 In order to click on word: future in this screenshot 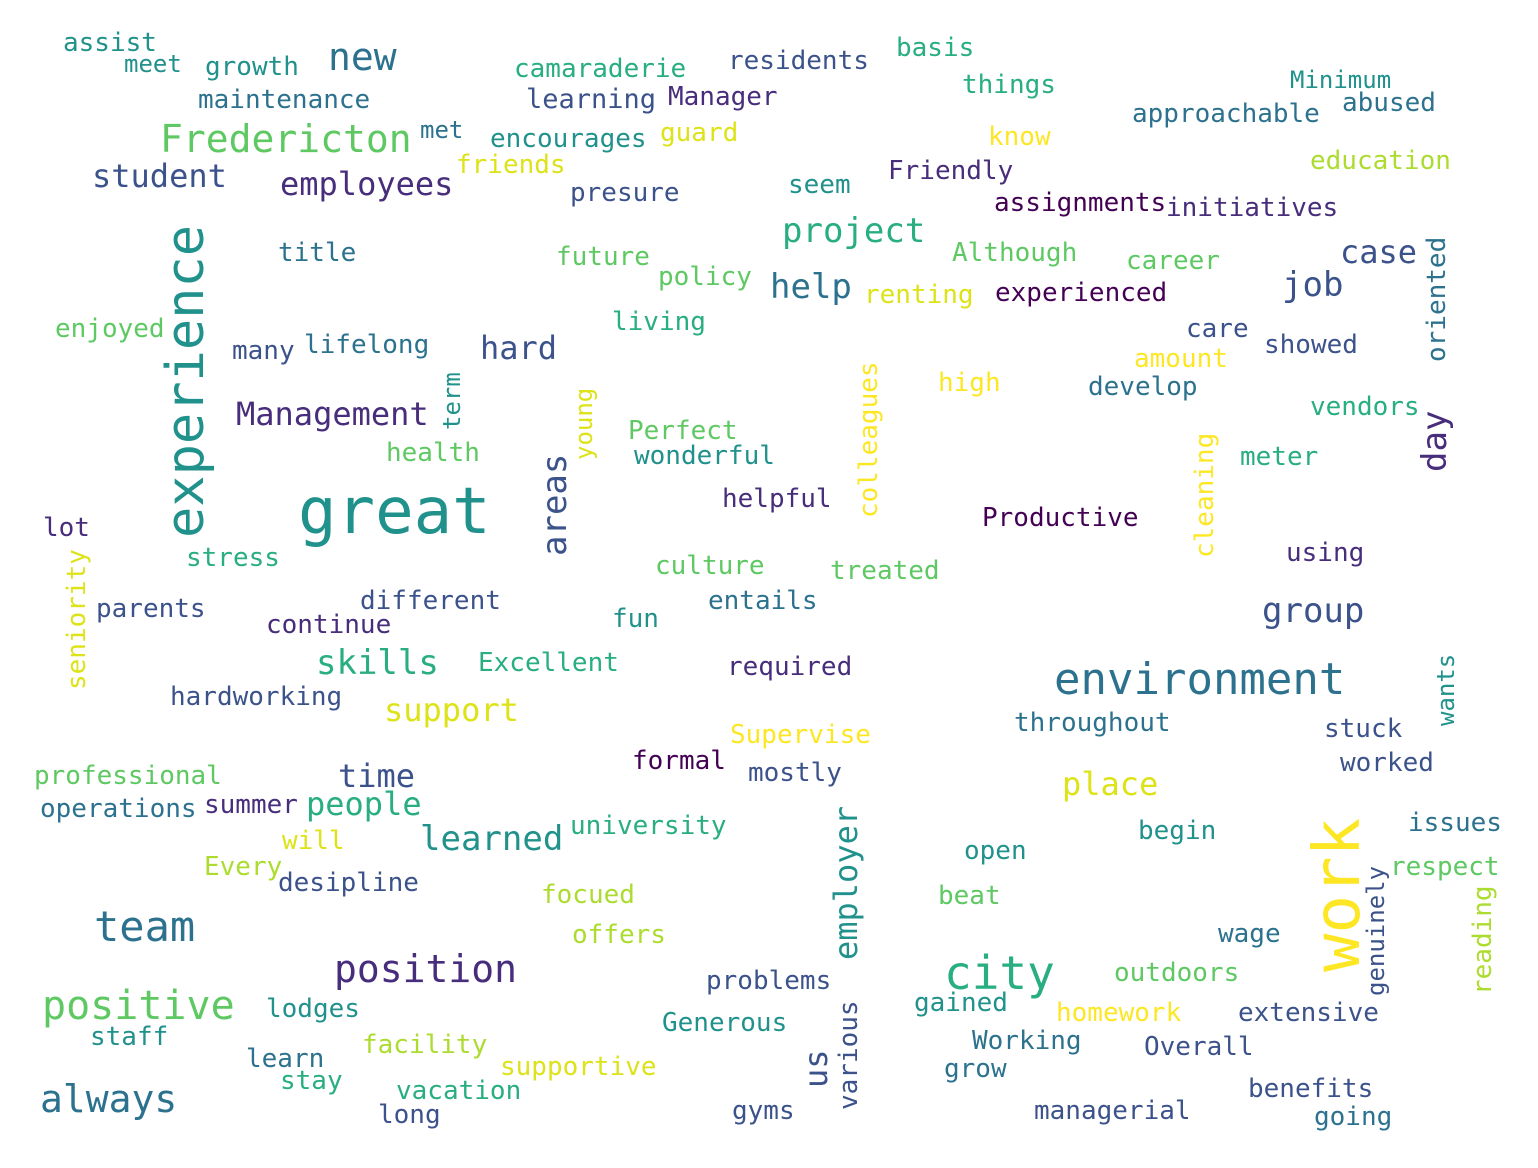, I will do `click(603, 257)`.